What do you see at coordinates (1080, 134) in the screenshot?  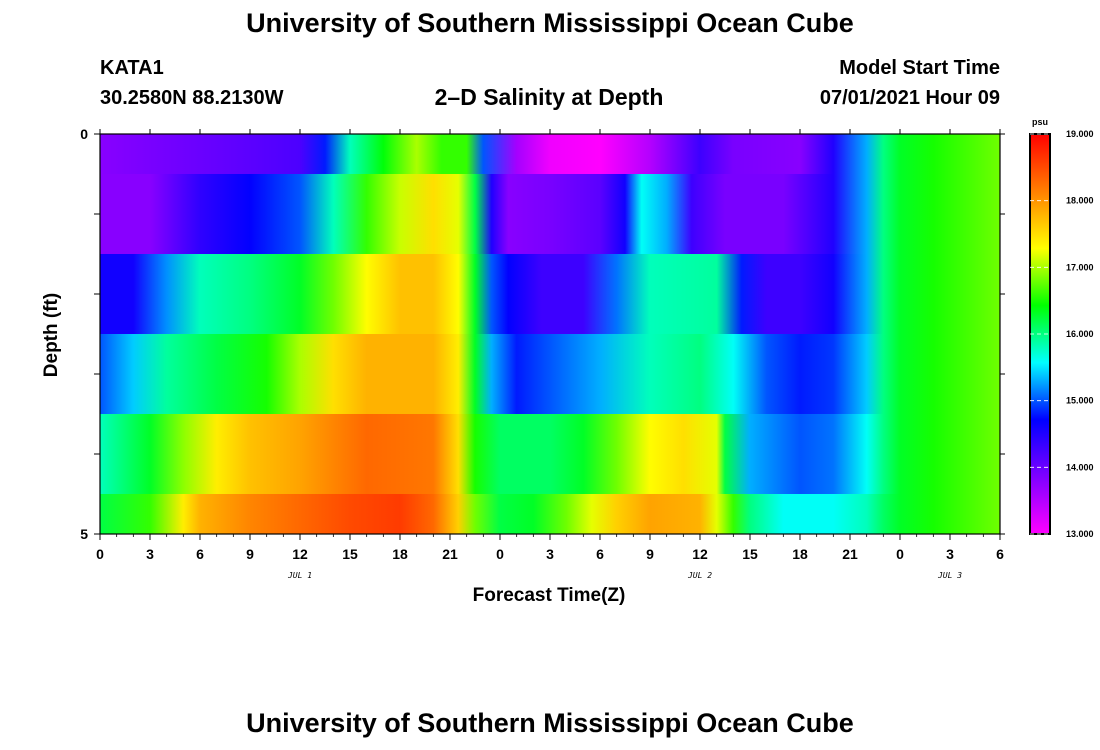 I see `colorbar-tick-label: 19.000` at bounding box center [1080, 134].